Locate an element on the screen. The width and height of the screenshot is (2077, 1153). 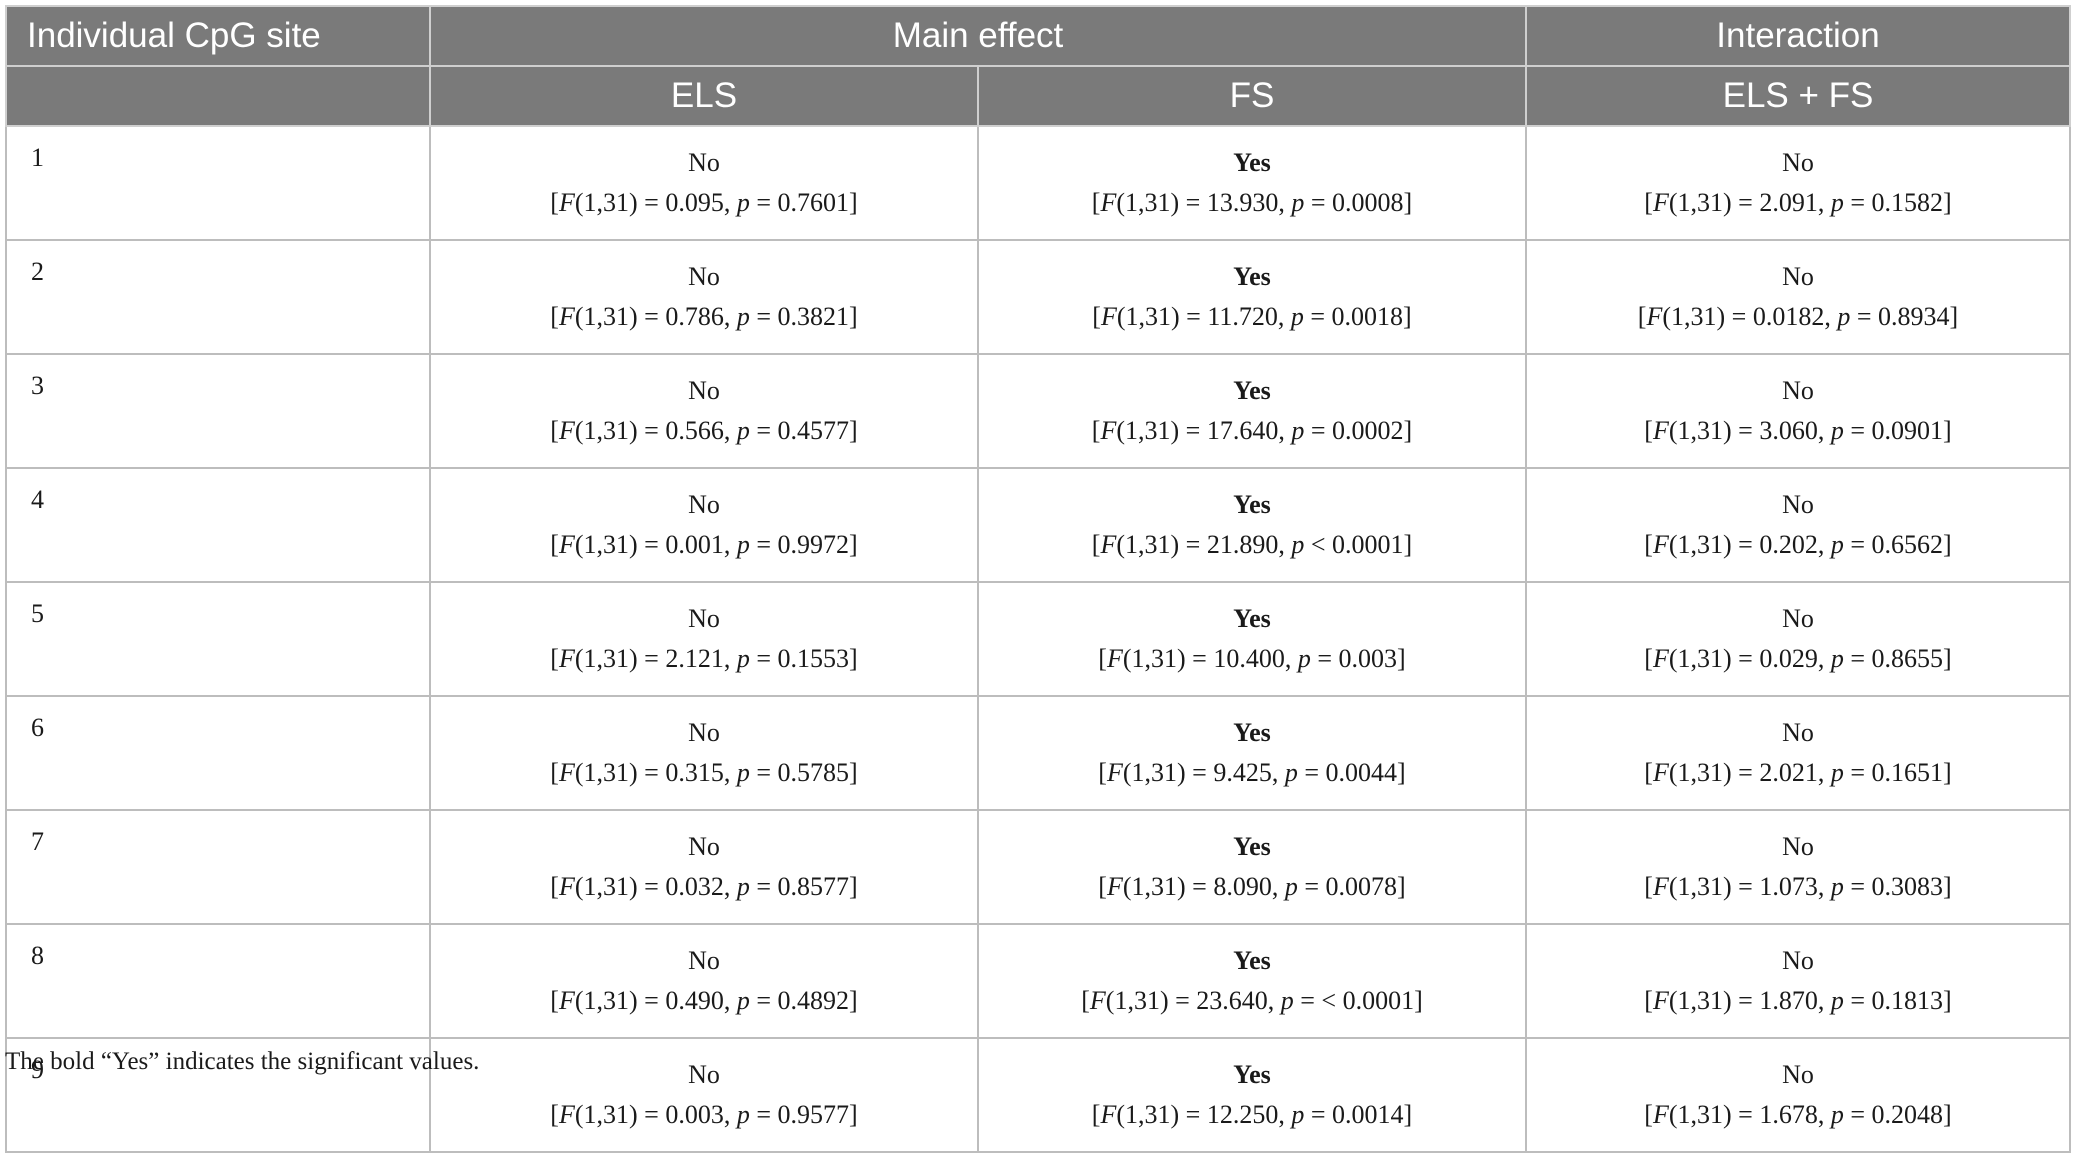
f-value: 10.400 is located at coordinates (1249, 658).